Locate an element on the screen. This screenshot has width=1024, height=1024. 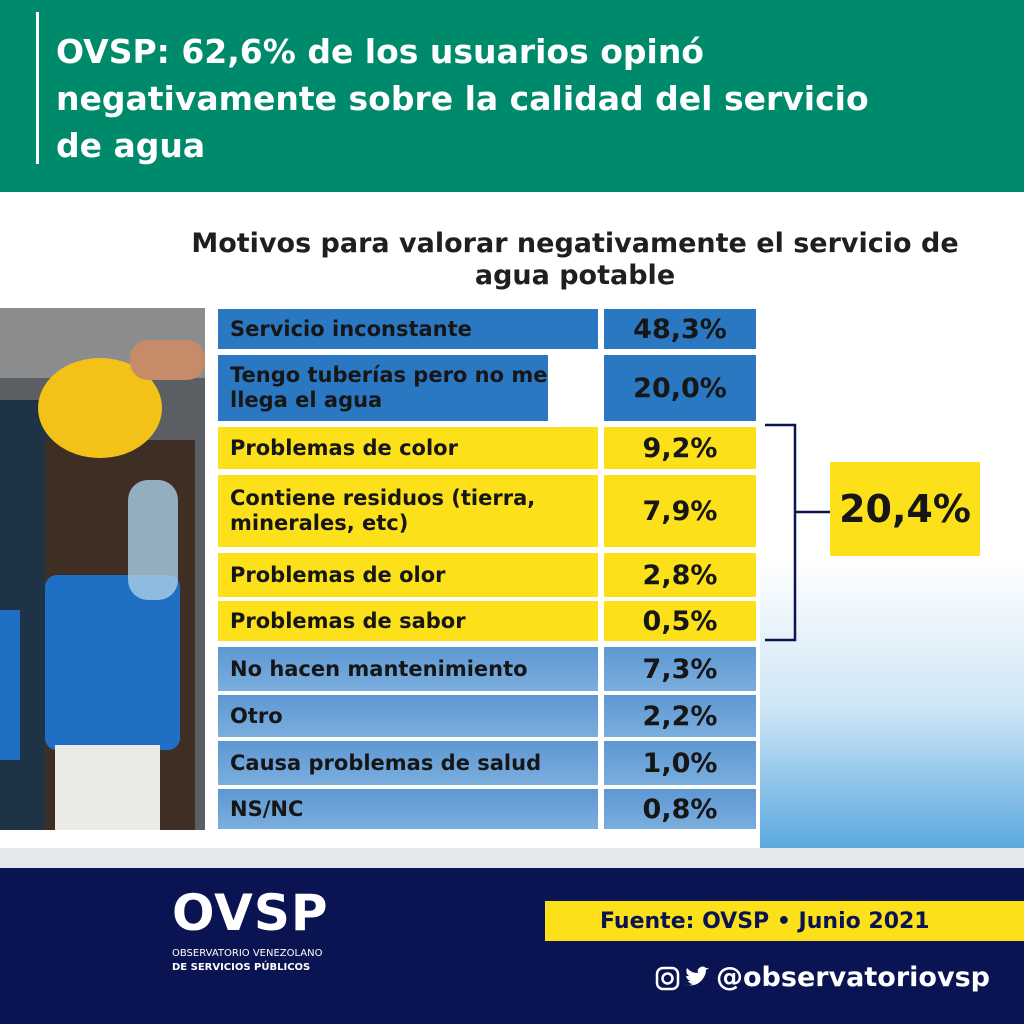
table-row: Problemas de sabor 0,5% is located at coordinates (487, 621).